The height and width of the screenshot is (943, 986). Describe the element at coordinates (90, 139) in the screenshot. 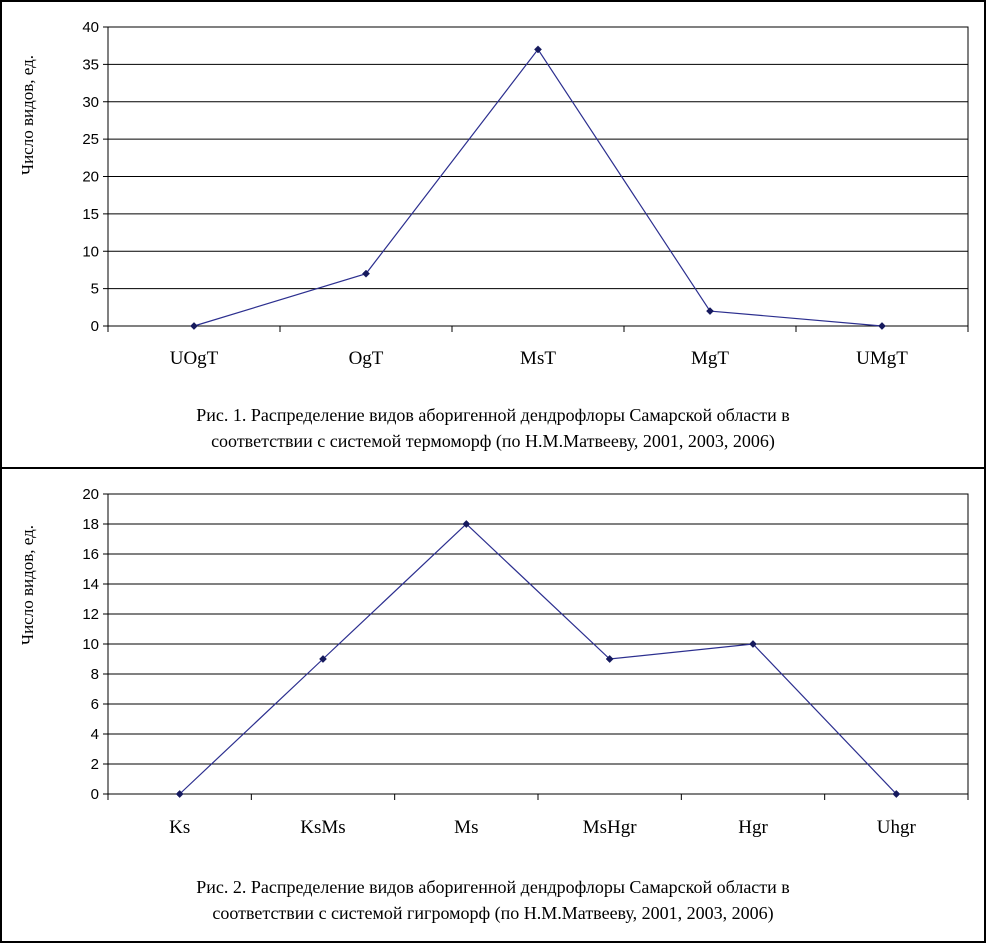

I see `chart1-y-tick-label: 25` at that location.